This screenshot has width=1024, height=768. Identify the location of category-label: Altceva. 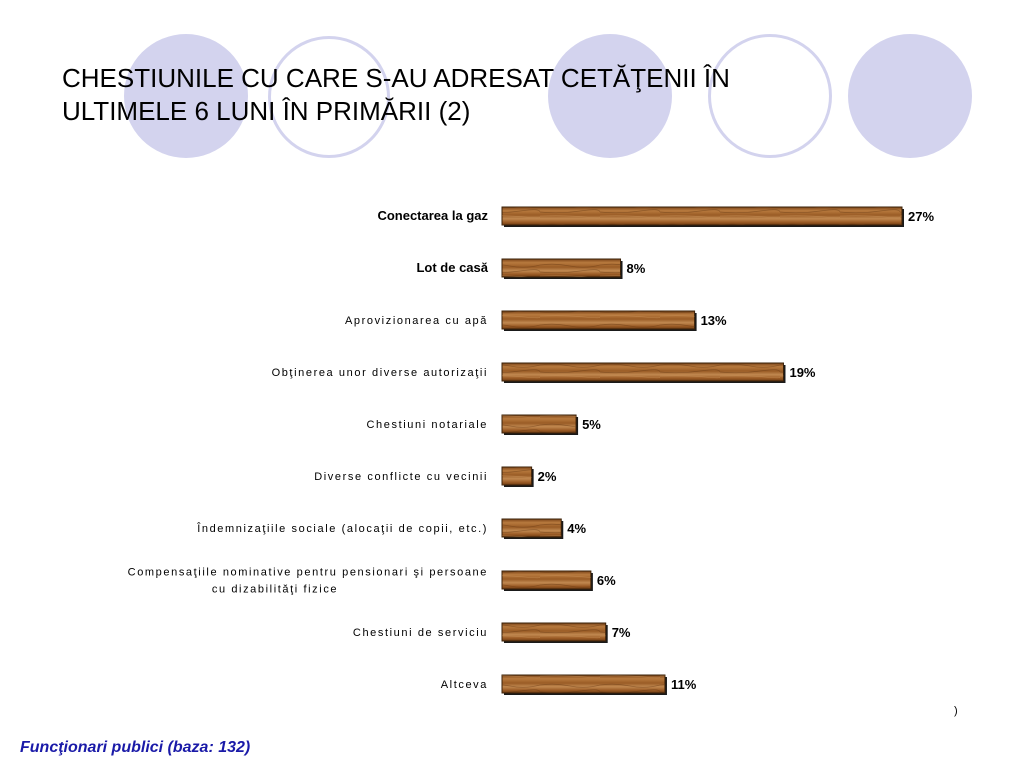
(464, 685).